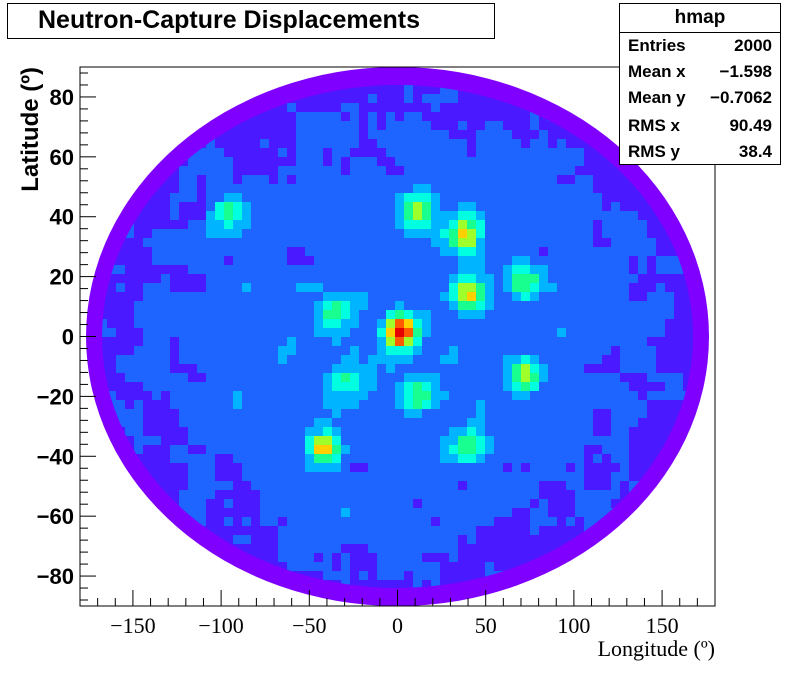  I want to click on y-tick-label: −80, so click(55, 576).